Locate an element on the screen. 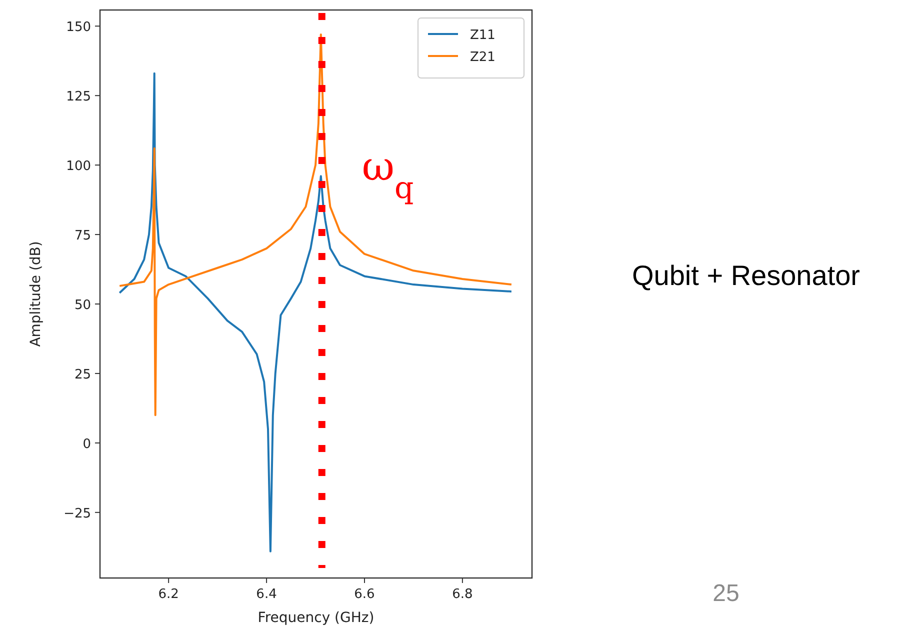 Image resolution: width=897 pixels, height=634 pixels. x-tick-label: 6.4 is located at coordinates (266, 594).